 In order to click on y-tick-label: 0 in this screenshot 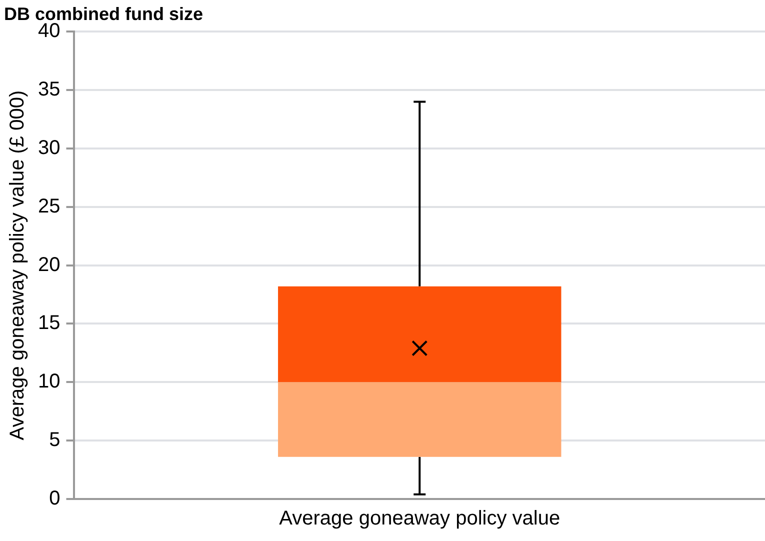, I will do `click(54, 499)`.